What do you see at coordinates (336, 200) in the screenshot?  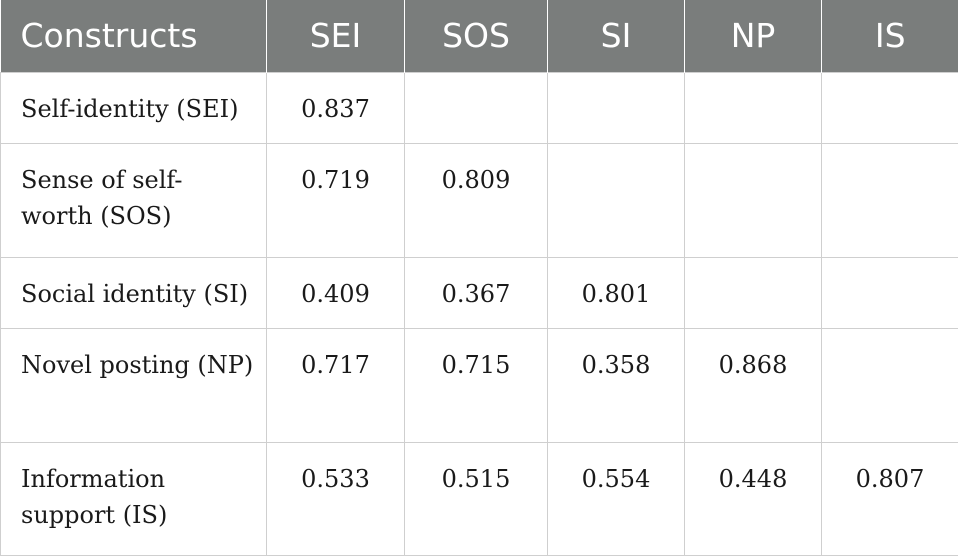 I see `cell-value: 0.719` at bounding box center [336, 200].